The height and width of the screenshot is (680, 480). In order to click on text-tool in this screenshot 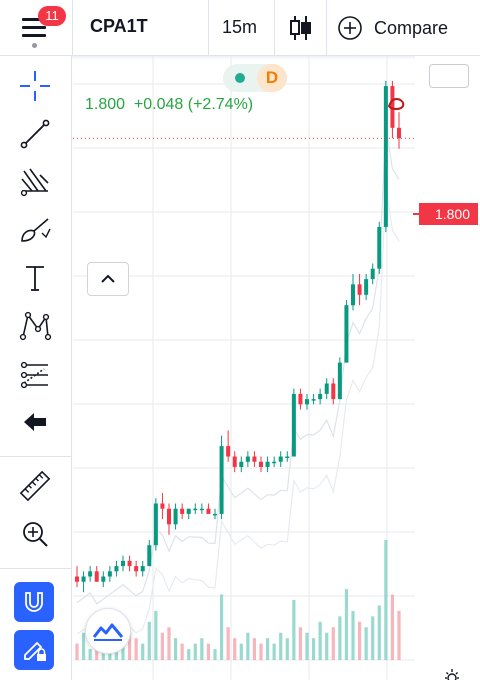, I will do `click(35, 278)`.